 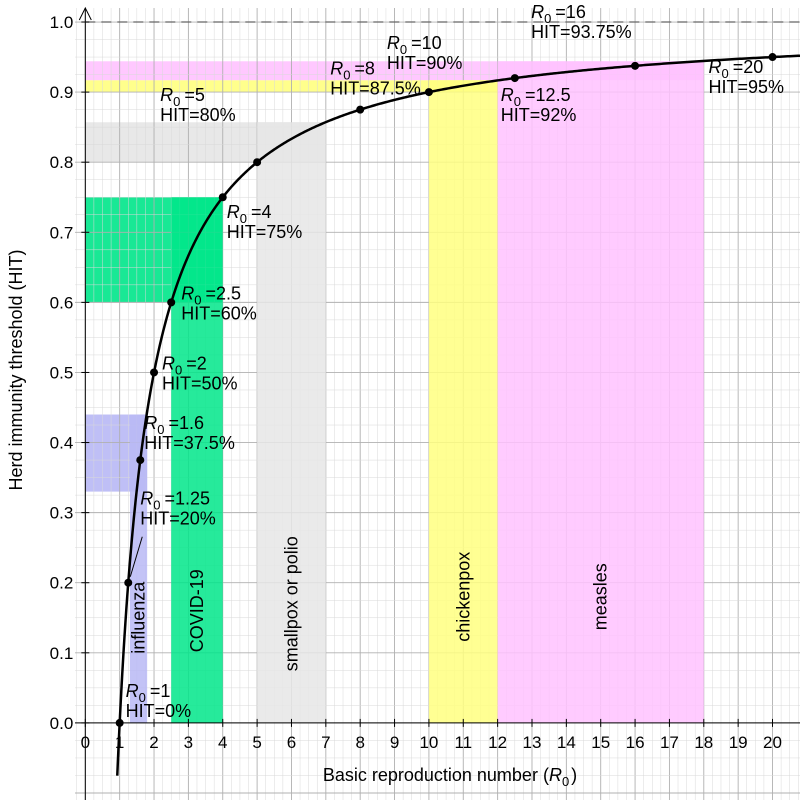 I want to click on point-label-r0: R0 =20, so click(x=736, y=69).